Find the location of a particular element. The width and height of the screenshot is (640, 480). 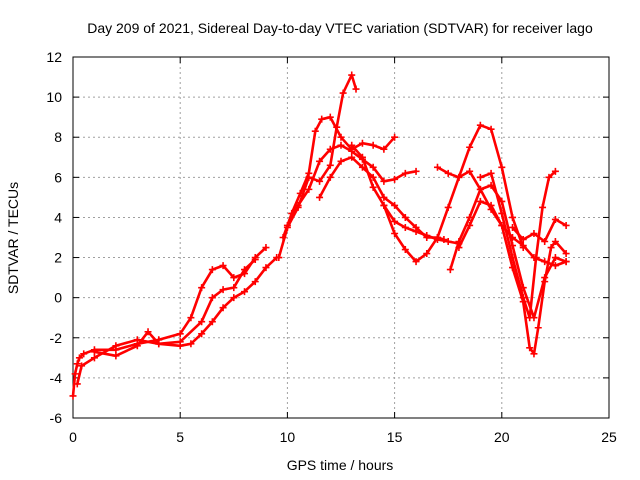

series-line is located at coordinates (518, 245).